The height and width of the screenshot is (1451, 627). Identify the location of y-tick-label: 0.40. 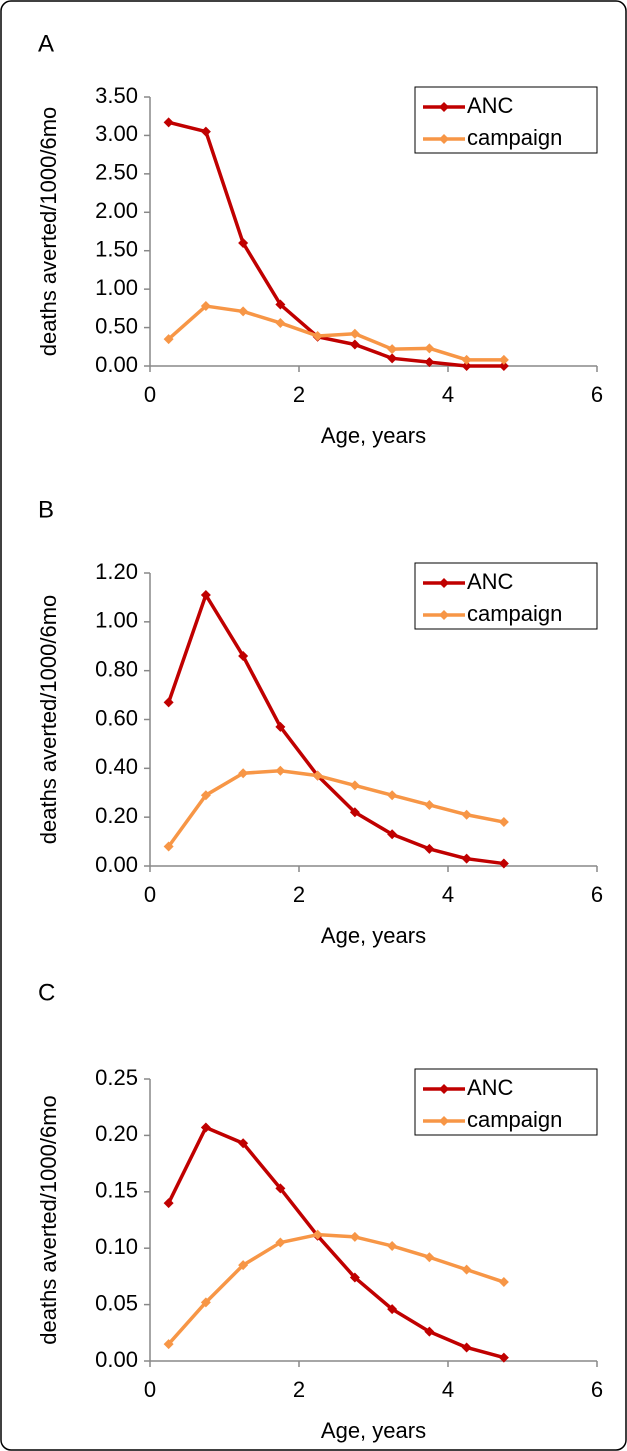
(116, 766).